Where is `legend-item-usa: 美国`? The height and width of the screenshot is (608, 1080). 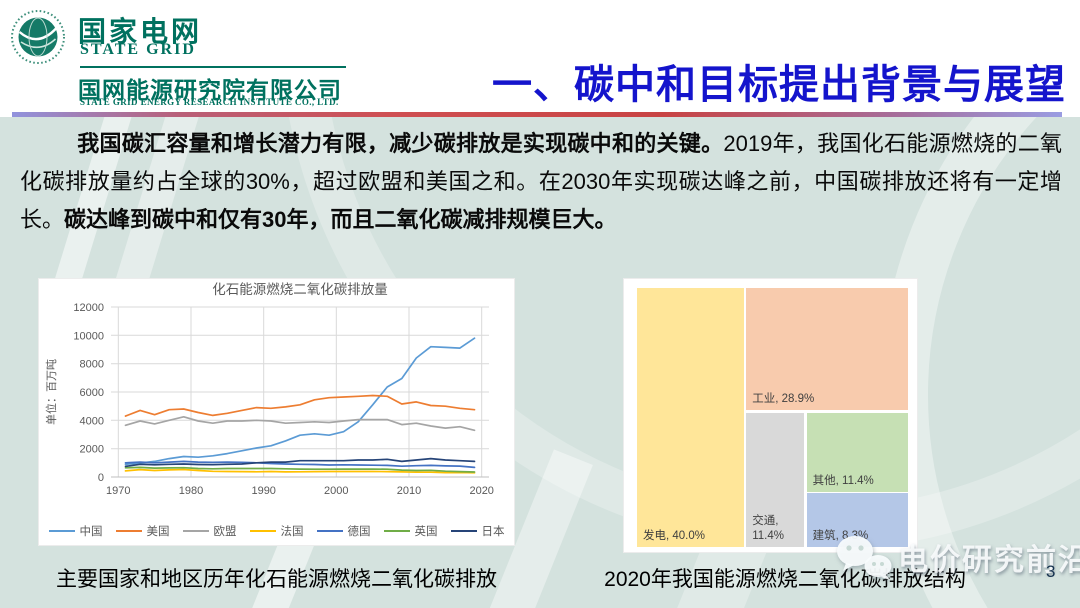 legend-item-usa: 美国 is located at coordinates (142, 531).